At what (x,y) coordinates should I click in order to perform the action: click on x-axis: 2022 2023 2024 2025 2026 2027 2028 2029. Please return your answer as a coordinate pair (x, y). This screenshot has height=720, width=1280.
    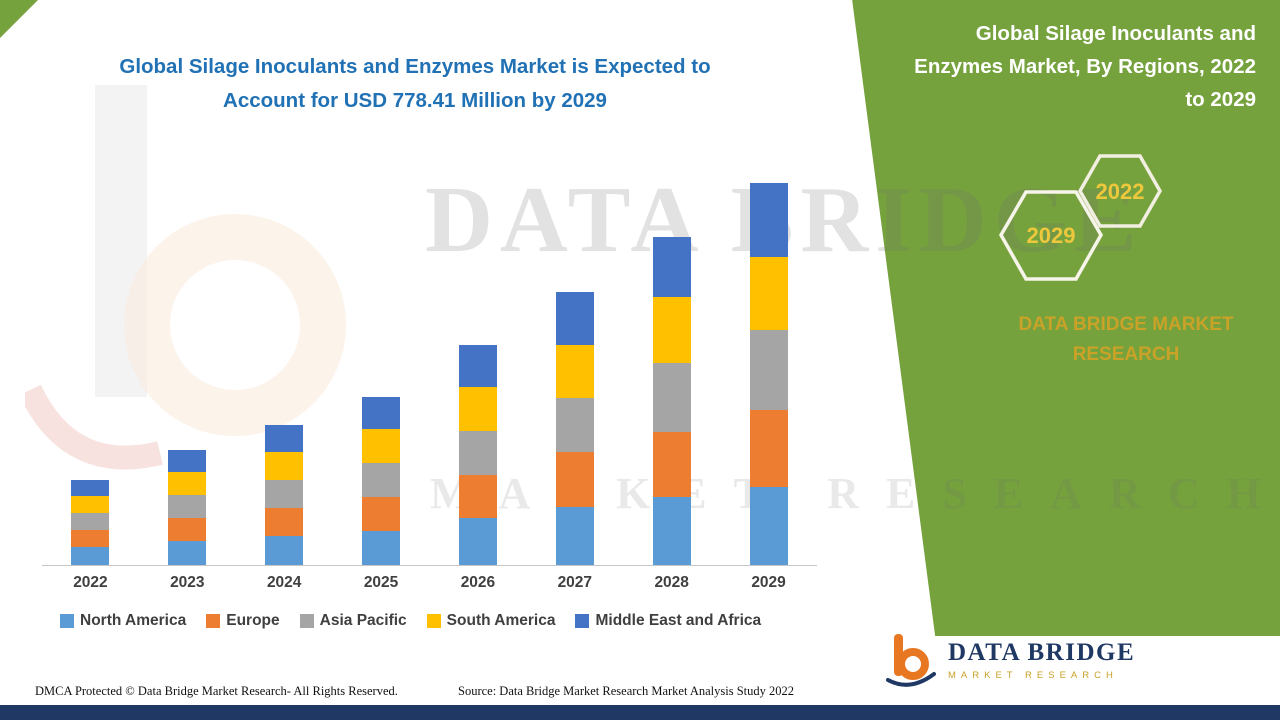
    Looking at the image, I should click on (429, 583).